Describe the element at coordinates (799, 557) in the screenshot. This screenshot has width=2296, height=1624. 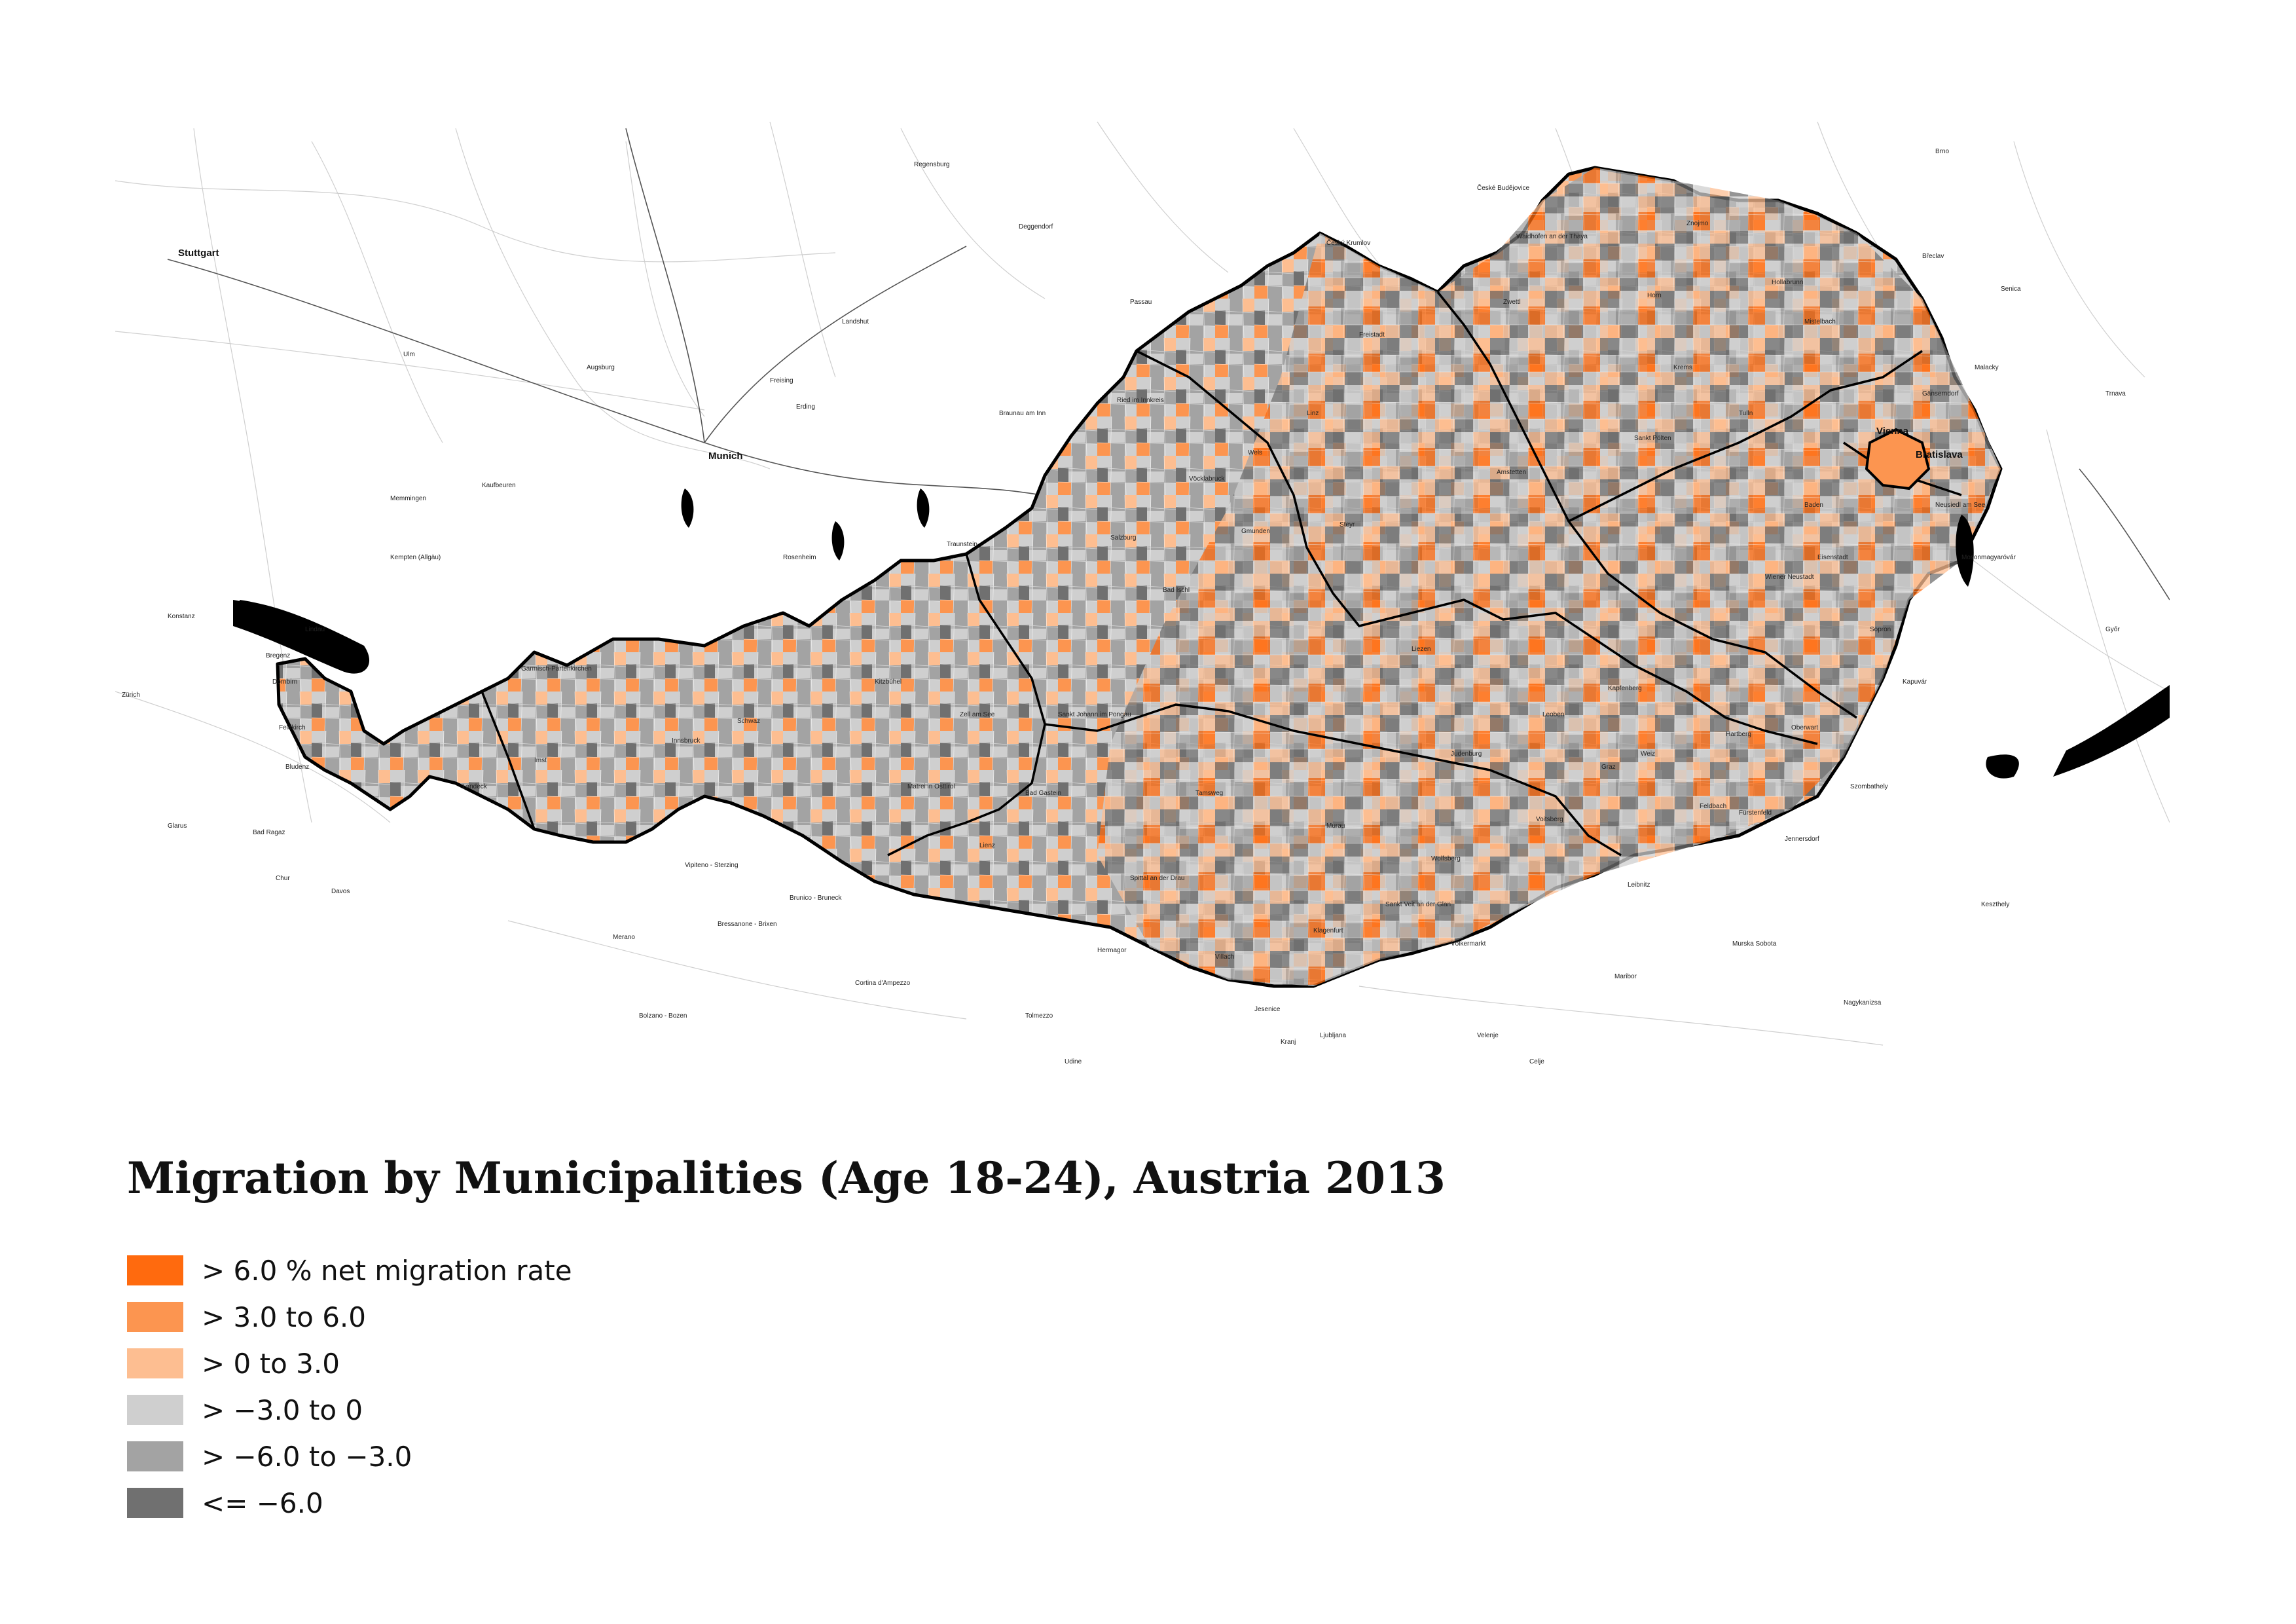
I see `place-label: Rosenheim` at that location.